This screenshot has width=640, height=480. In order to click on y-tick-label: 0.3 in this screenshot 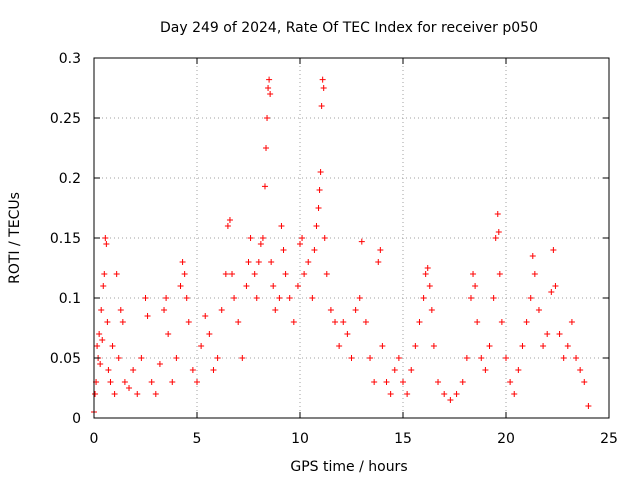, I will do `click(70, 59)`.